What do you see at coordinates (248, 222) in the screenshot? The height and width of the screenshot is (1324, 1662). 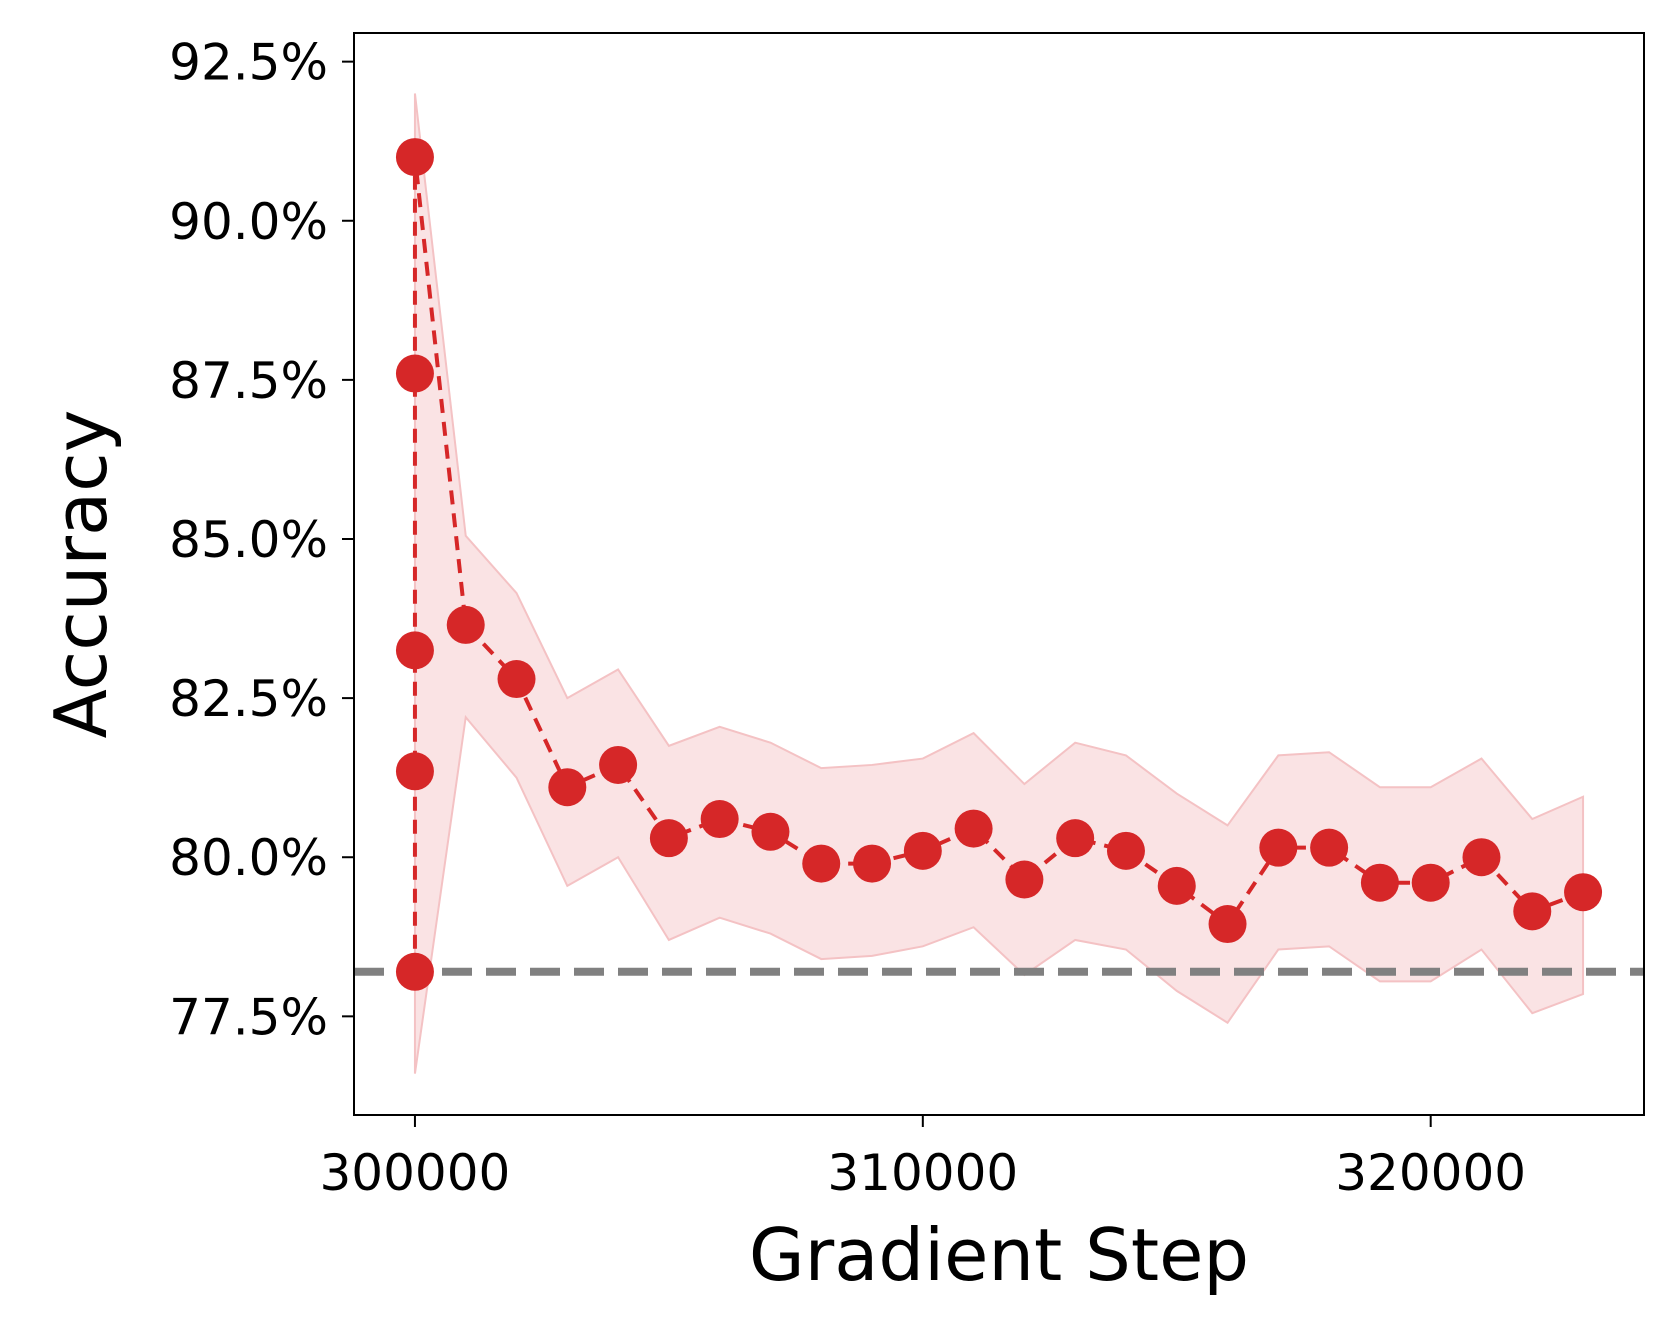 I see `y-tick-label: 90.0%` at bounding box center [248, 222].